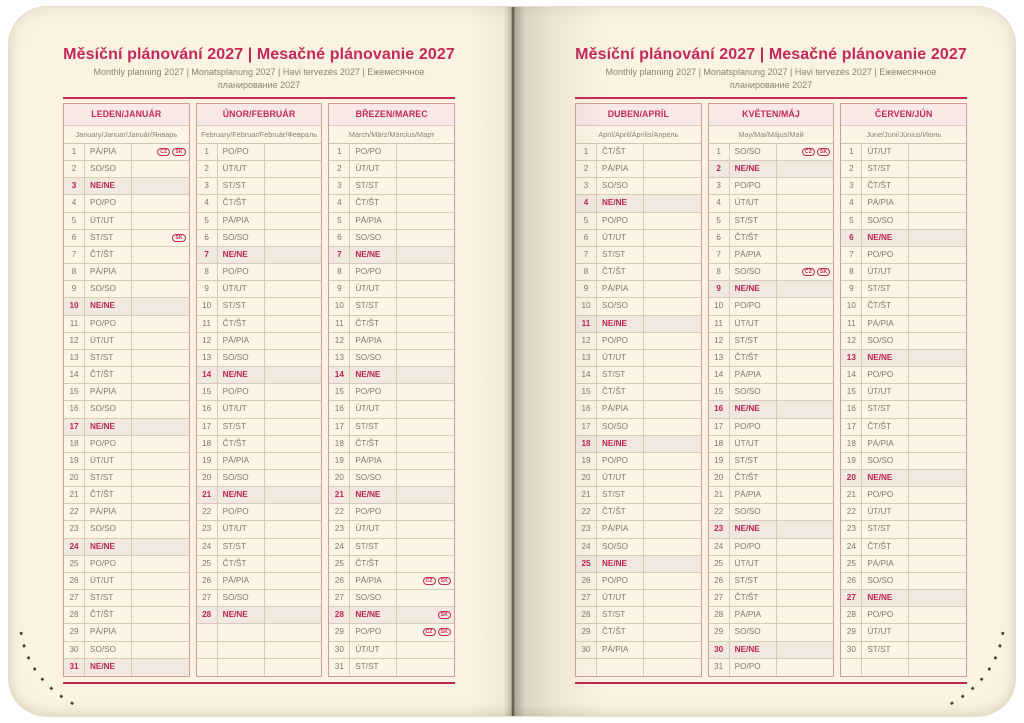 The width and height of the screenshot is (1024, 723). Describe the element at coordinates (852, 512) in the screenshot. I see `day-number: 22` at that location.